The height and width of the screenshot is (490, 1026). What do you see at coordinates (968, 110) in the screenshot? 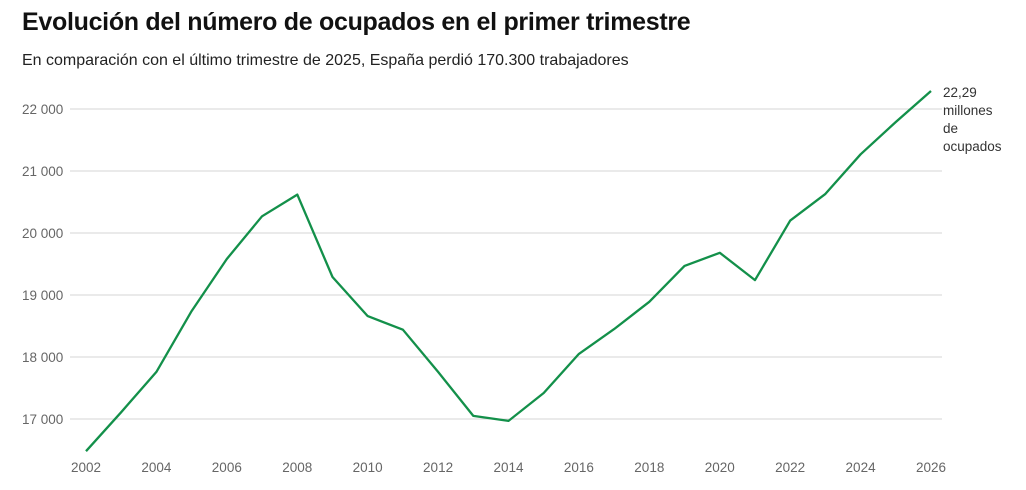
I see `end-value-annotation: millones` at bounding box center [968, 110].